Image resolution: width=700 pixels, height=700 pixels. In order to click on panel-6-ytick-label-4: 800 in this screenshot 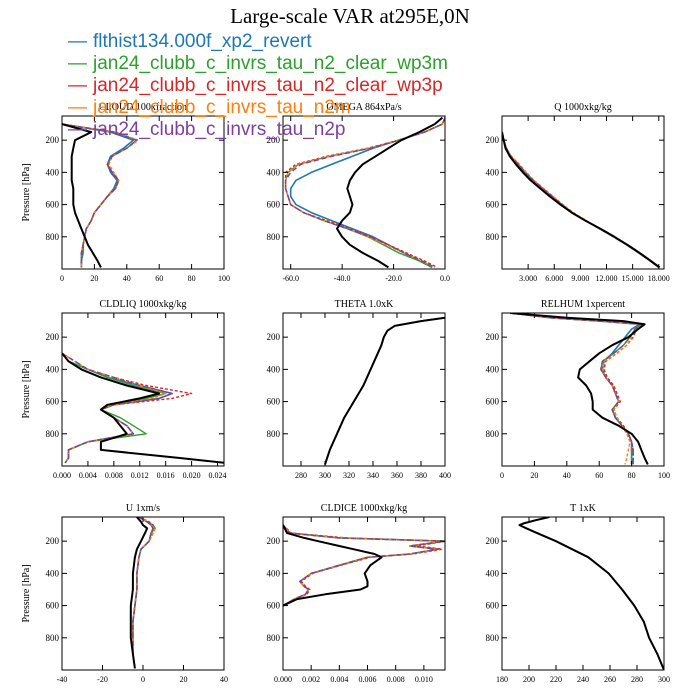, I will do `click(493, 434)`.